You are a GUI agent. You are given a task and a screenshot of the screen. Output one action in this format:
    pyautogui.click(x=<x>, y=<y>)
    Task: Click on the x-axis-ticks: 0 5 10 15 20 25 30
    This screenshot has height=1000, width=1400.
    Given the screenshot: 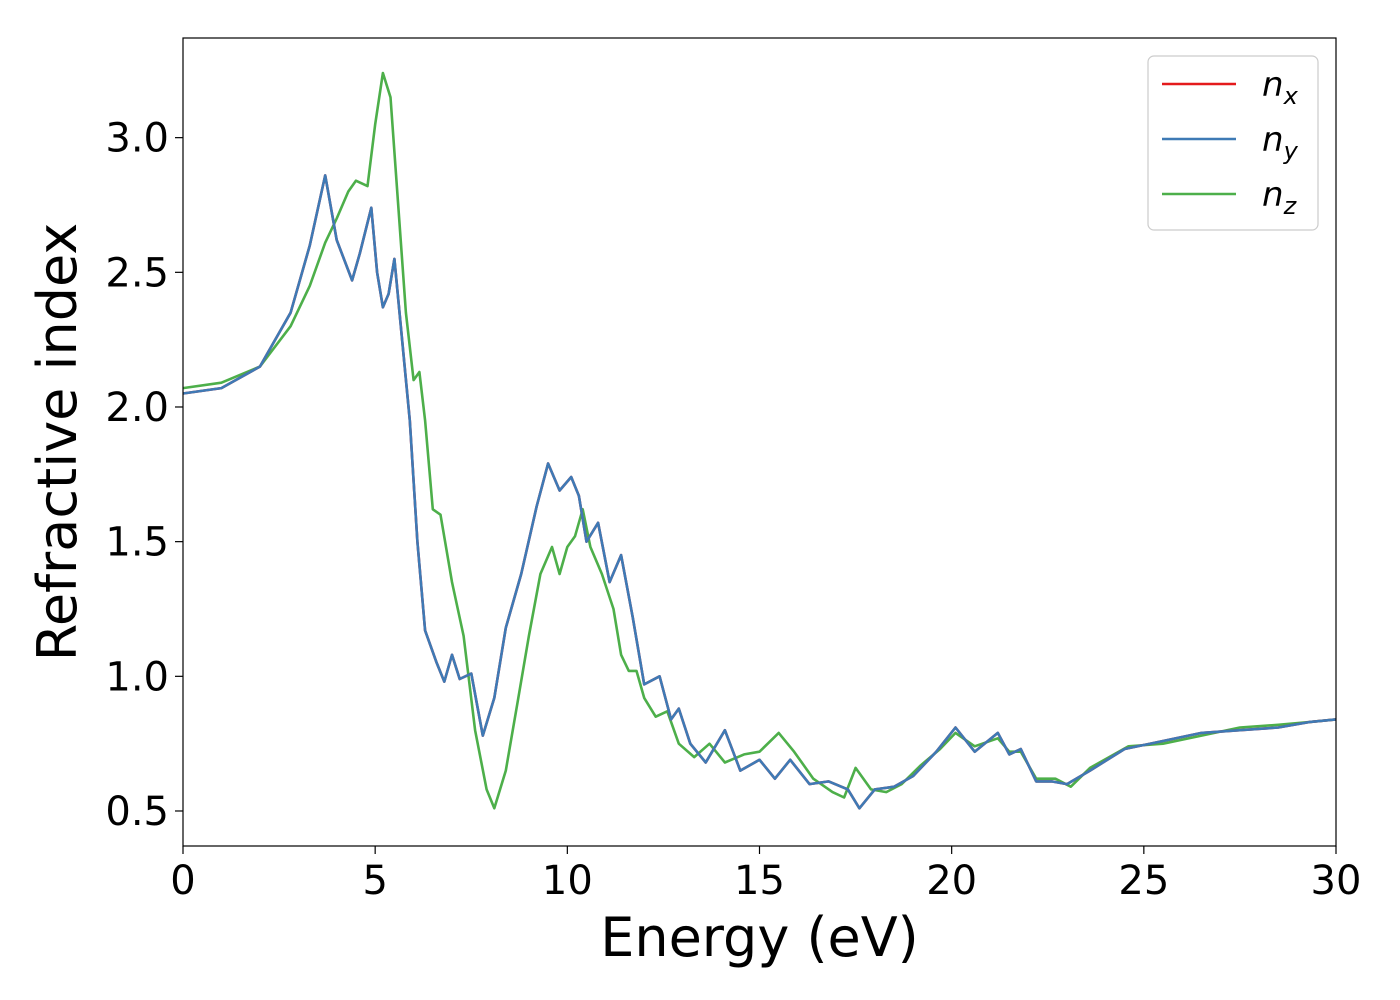 What is the action you would take?
    pyautogui.click(x=765, y=875)
    